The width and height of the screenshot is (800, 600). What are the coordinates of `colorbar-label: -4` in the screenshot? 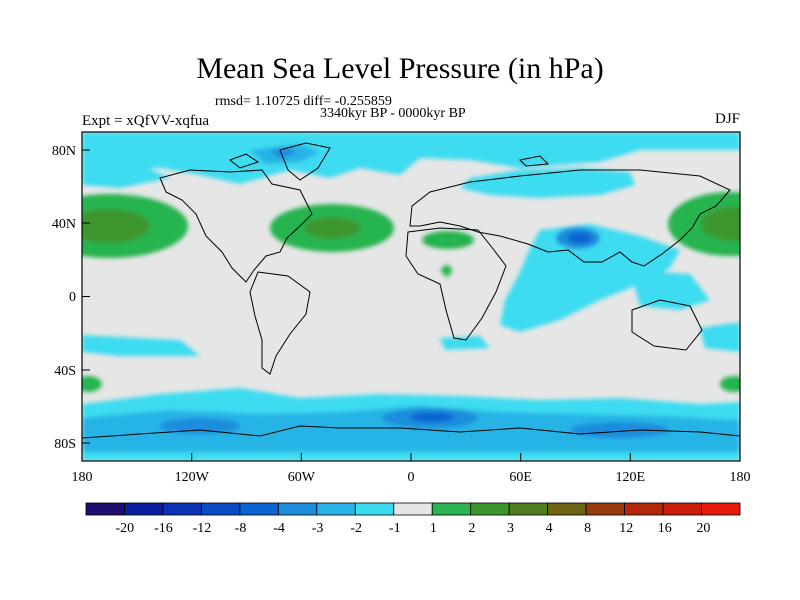 It's located at (279, 528).